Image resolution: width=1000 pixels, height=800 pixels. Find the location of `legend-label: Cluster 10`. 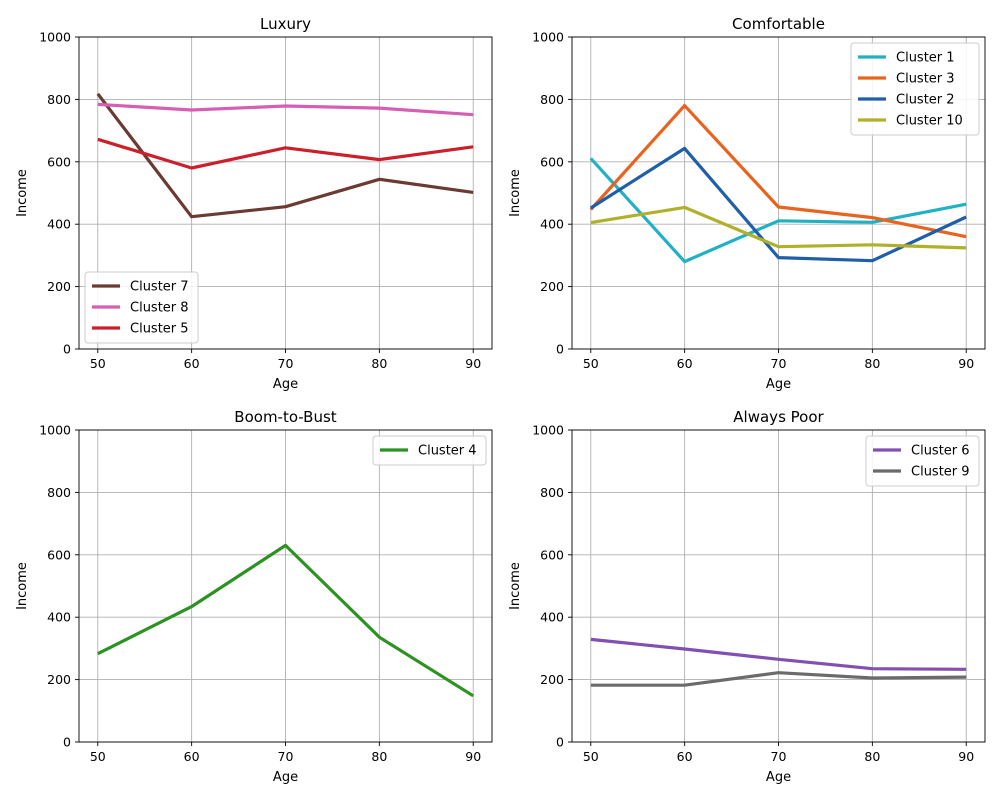

legend-label: Cluster 10 is located at coordinates (929, 121).